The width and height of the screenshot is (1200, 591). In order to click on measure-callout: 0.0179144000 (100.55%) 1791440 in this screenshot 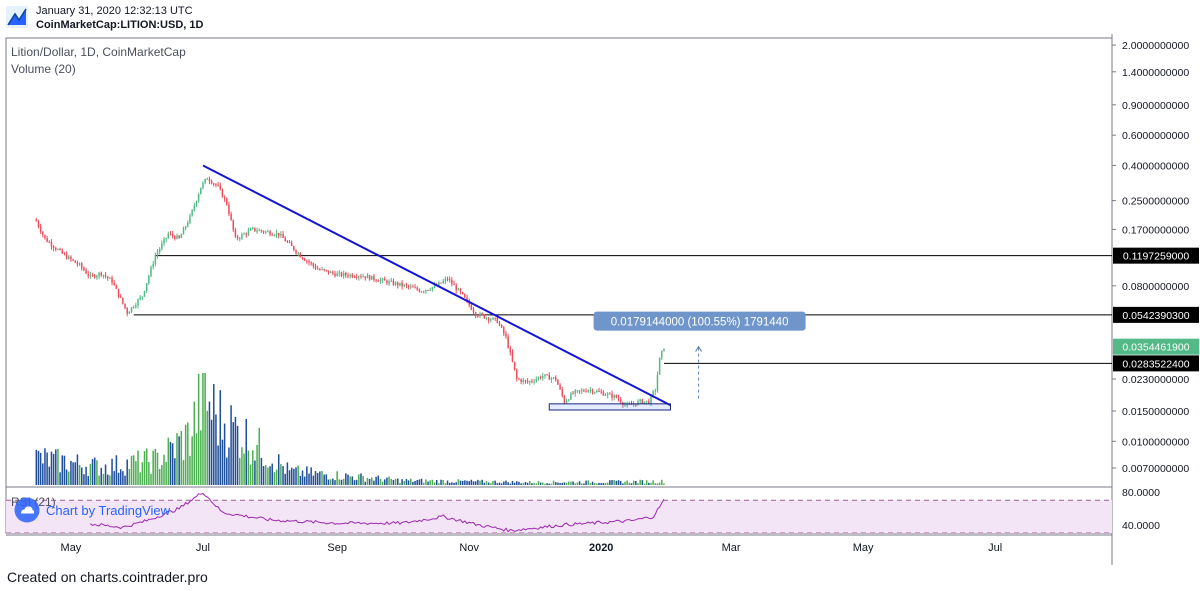, I will do `click(699, 321)`.